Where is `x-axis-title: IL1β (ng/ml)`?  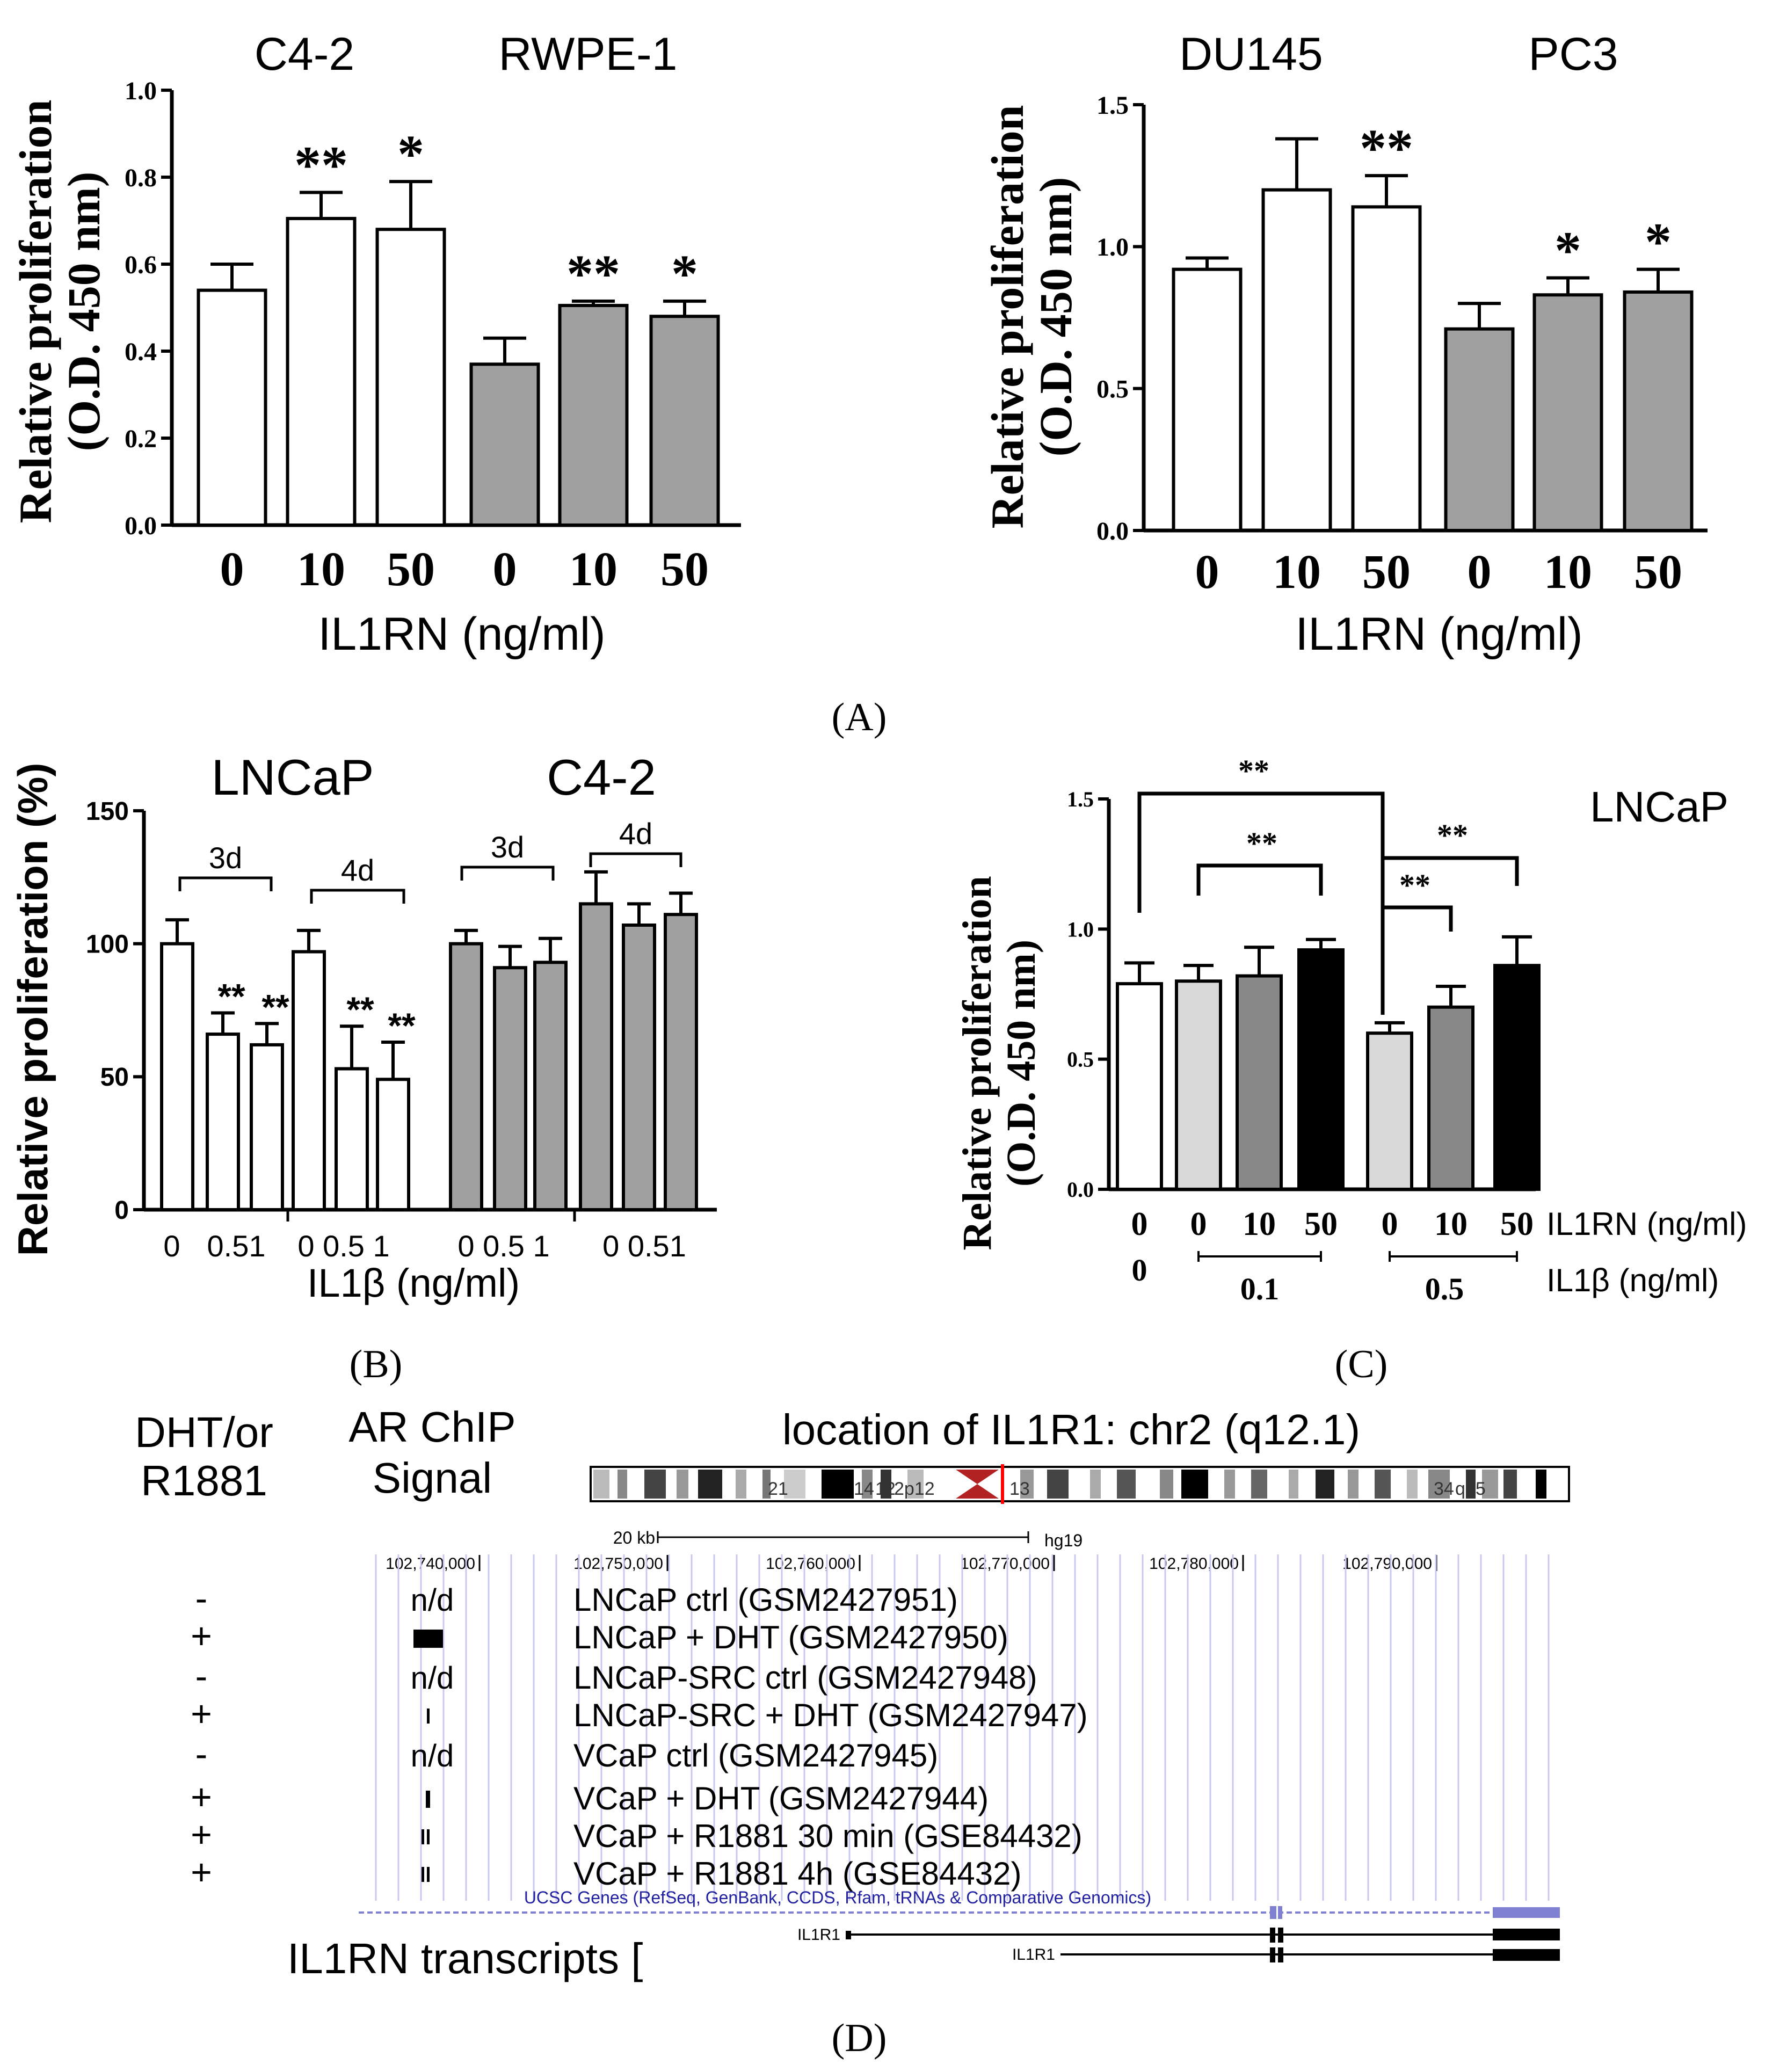
x-axis-title: IL1β (ng/ml) is located at coordinates (413, 1283).